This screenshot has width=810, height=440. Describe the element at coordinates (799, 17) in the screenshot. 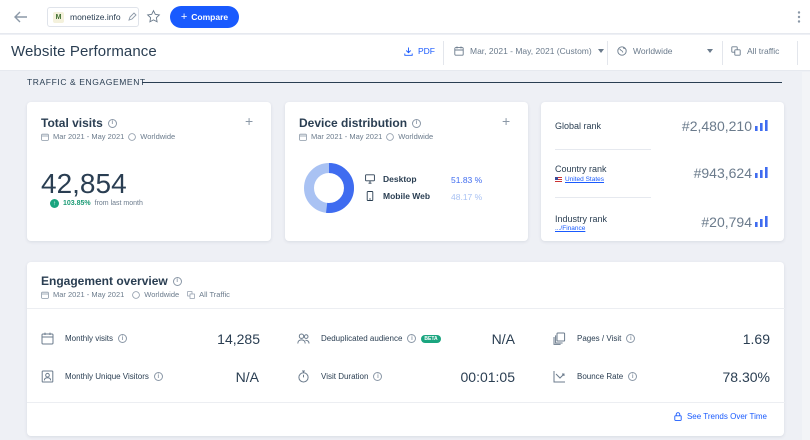

I see `more-options-icon` at that location.